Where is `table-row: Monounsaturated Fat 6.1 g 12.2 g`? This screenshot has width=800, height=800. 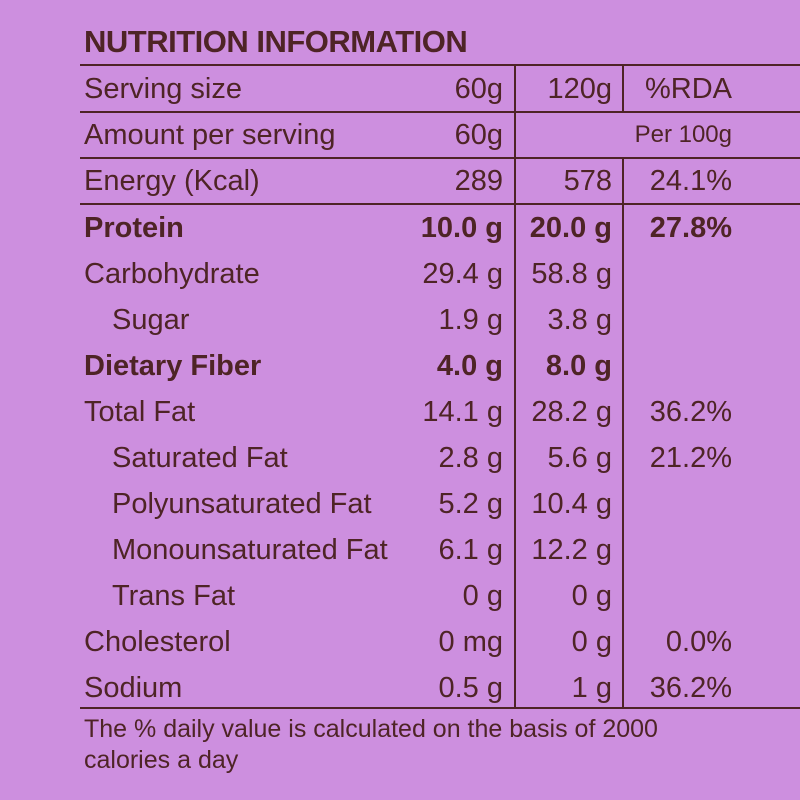
table-row: Monounsaturated Fat 6.1 g 12.2 g is located at coordinates (400, 550).